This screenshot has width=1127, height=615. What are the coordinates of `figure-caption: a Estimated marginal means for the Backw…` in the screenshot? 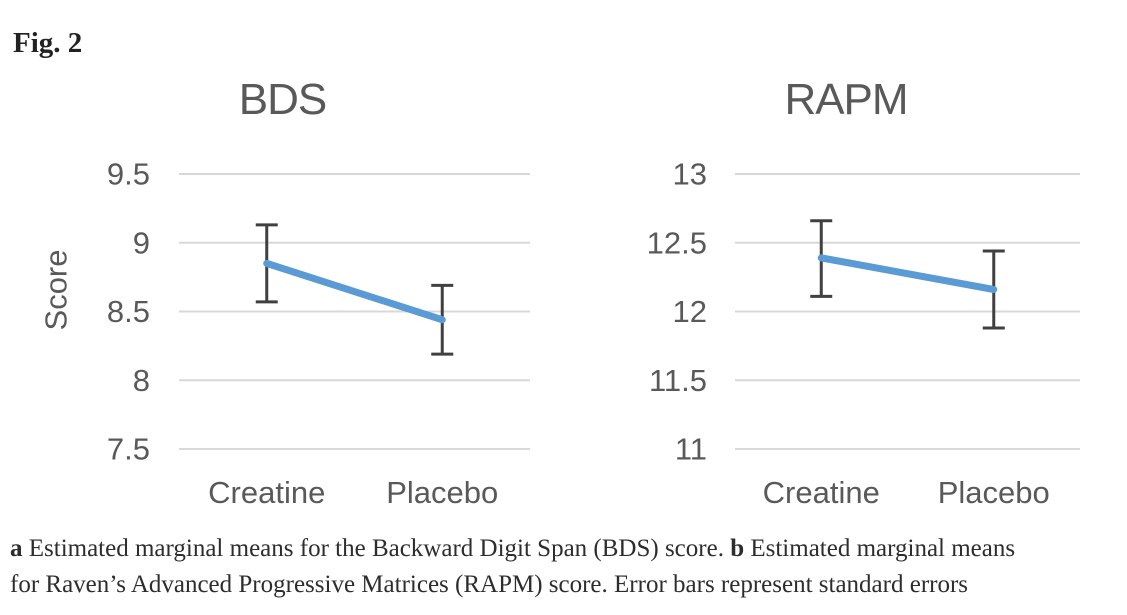 It's located at (567, 567).